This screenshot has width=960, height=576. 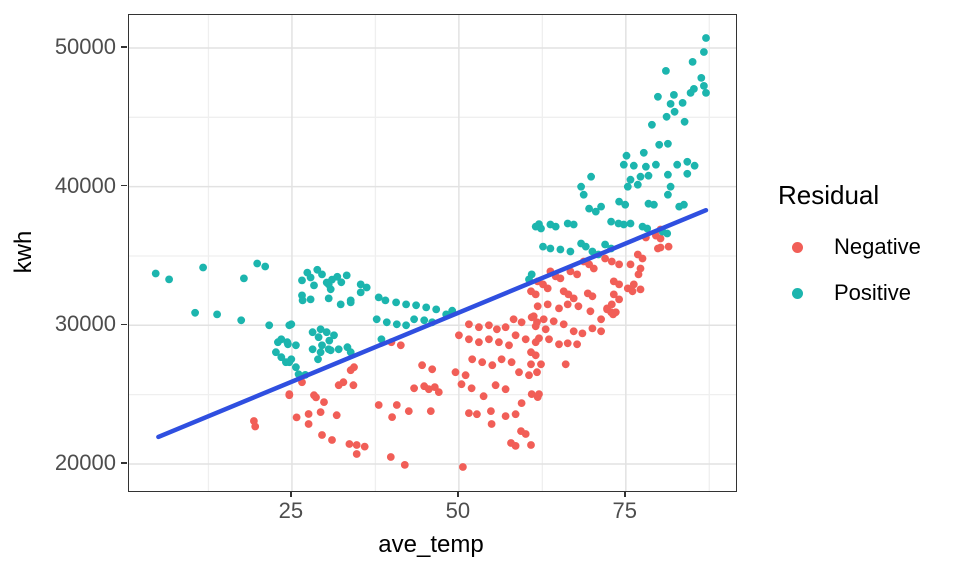 What do you see at coordinates (23, 252) in the screenshot?
I see `y-axis-title: kwh` at bounding box center [23, 252].